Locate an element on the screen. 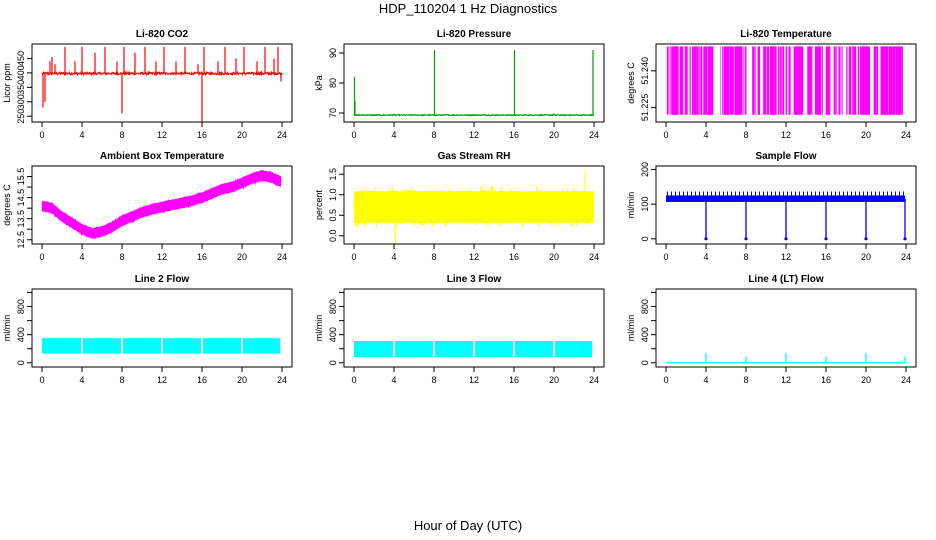  panel-6: Sample Flow 0 4 8 12 16 20 24 0 100 200 ml/min is located at coordinates (771, 206).